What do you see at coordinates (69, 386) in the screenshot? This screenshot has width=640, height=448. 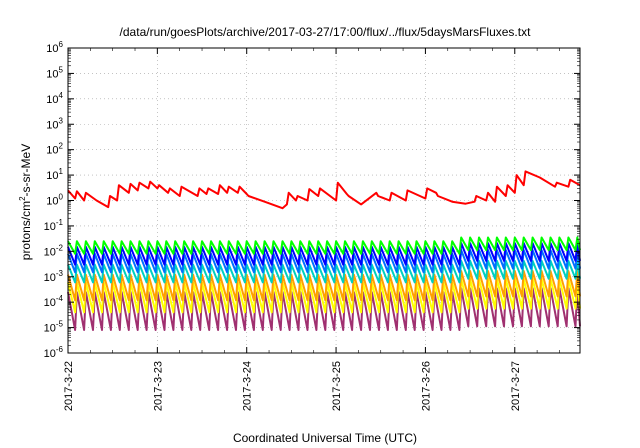 I see `x-tick-label: 2017-3-22` at bounding box center [69, 386].